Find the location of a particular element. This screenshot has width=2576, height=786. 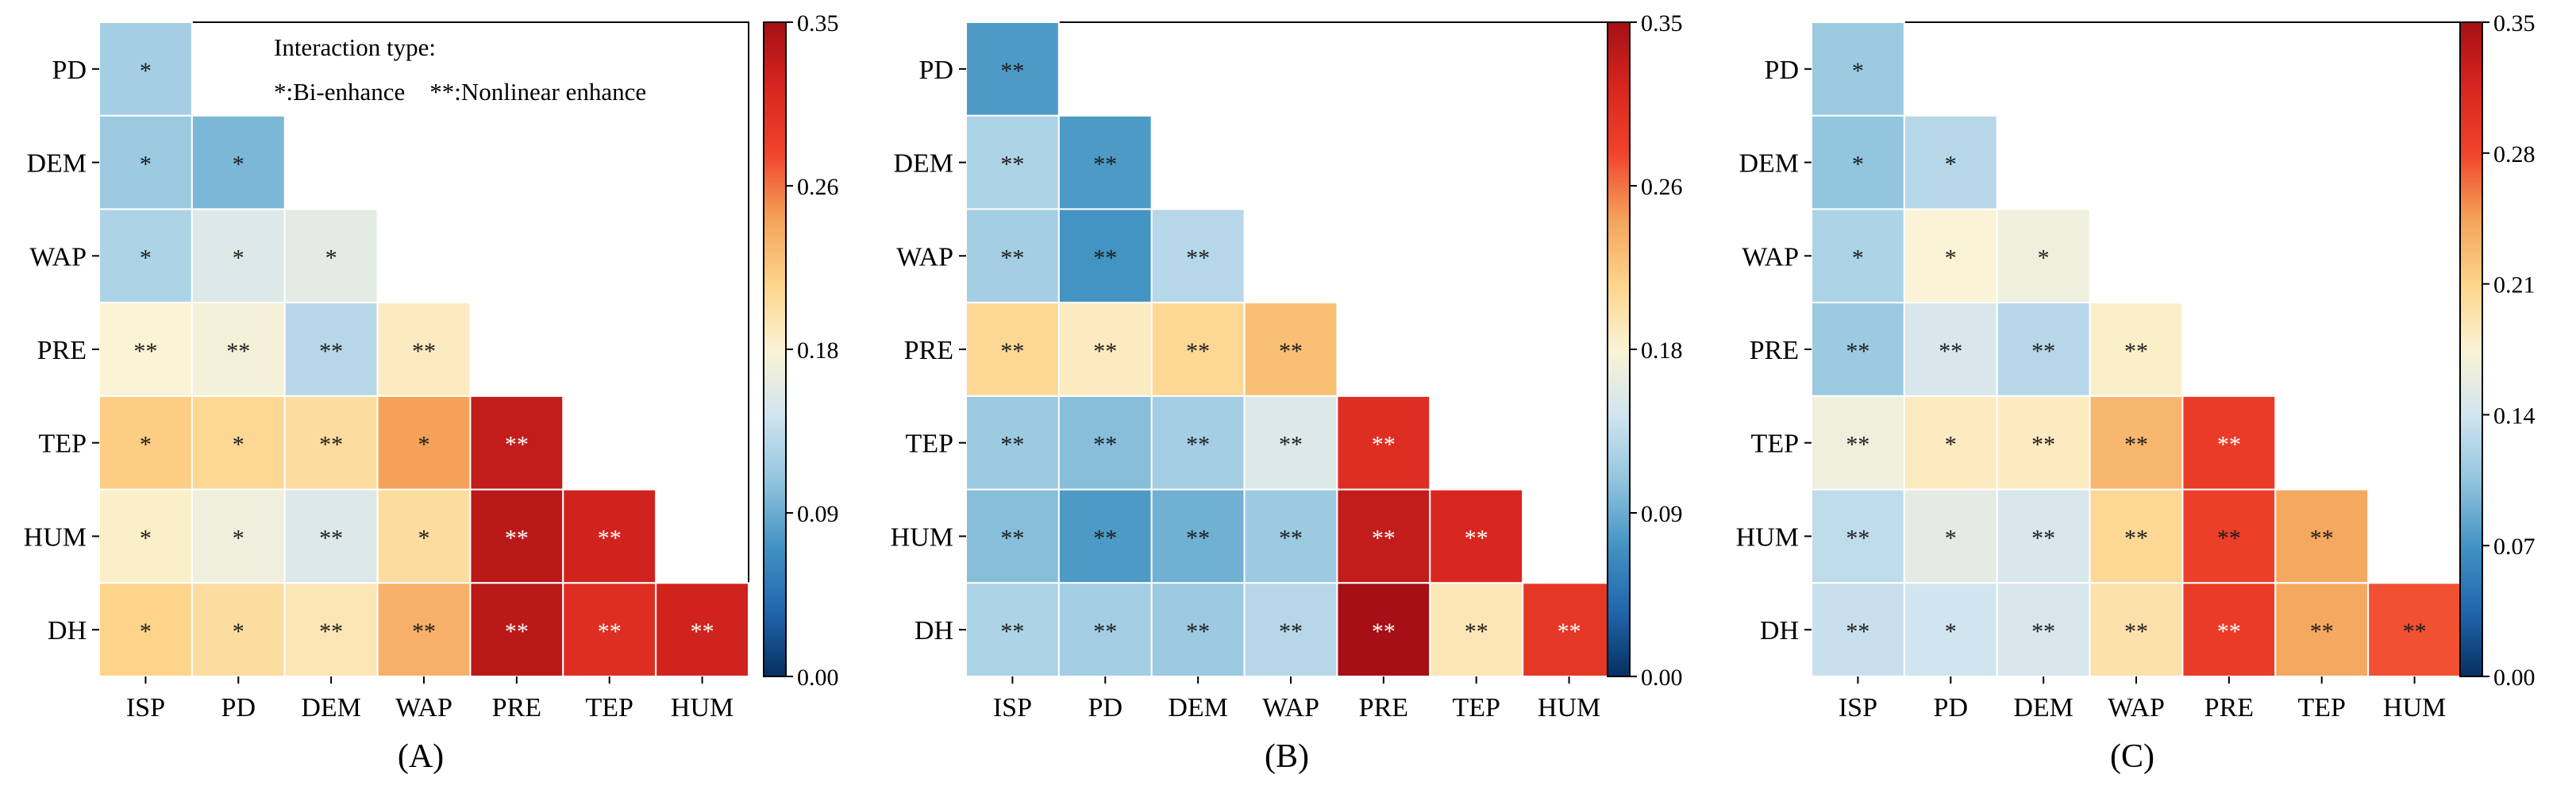

colorbar-tick-label: 0.07 is located at coordinates (2514, 547).